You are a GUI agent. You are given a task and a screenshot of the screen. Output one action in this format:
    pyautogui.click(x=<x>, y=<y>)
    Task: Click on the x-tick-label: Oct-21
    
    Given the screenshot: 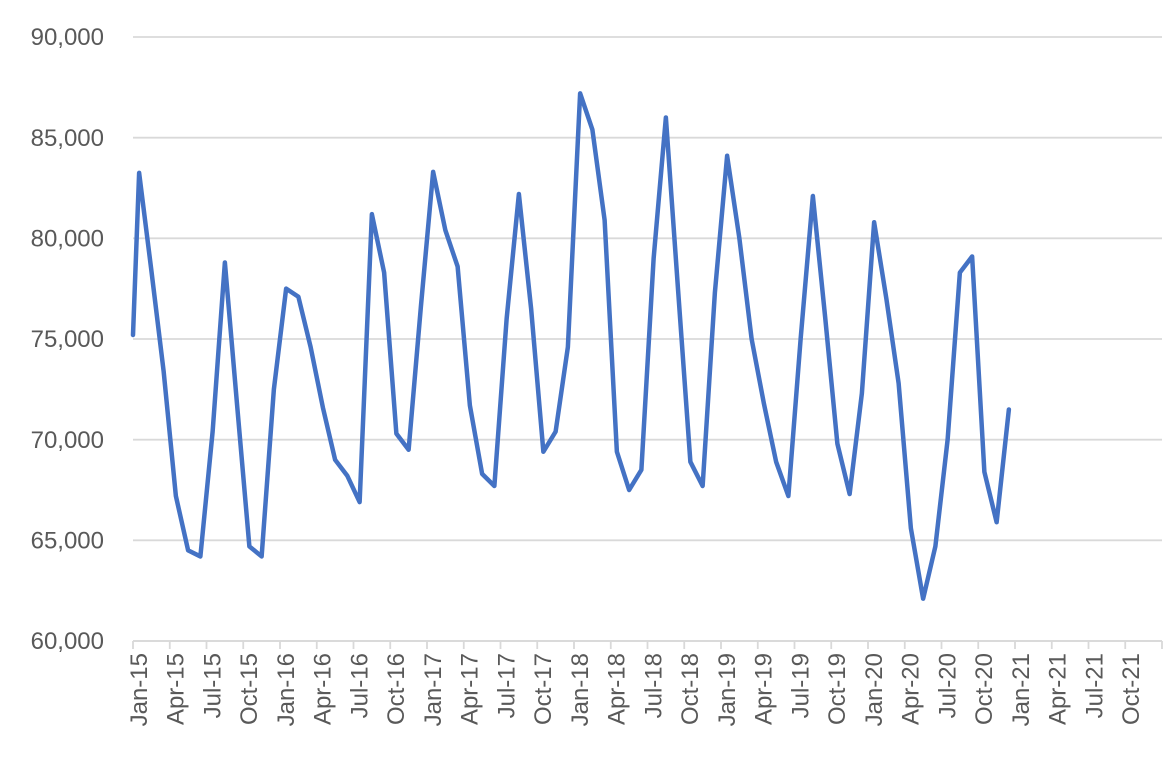 What is the action you would take?
    pyautogui.click(x=1131, y=689)
    